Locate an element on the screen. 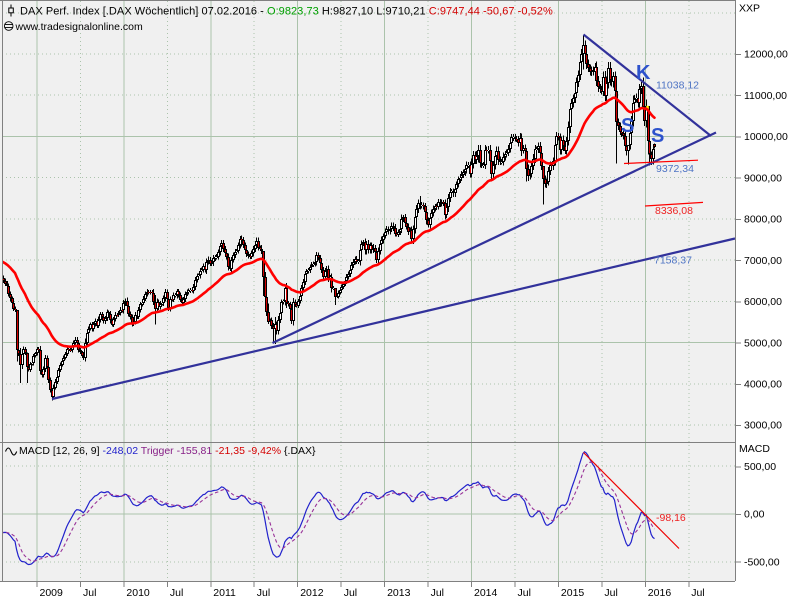  svg-text: 2016 is located at coordinates (660, 593).